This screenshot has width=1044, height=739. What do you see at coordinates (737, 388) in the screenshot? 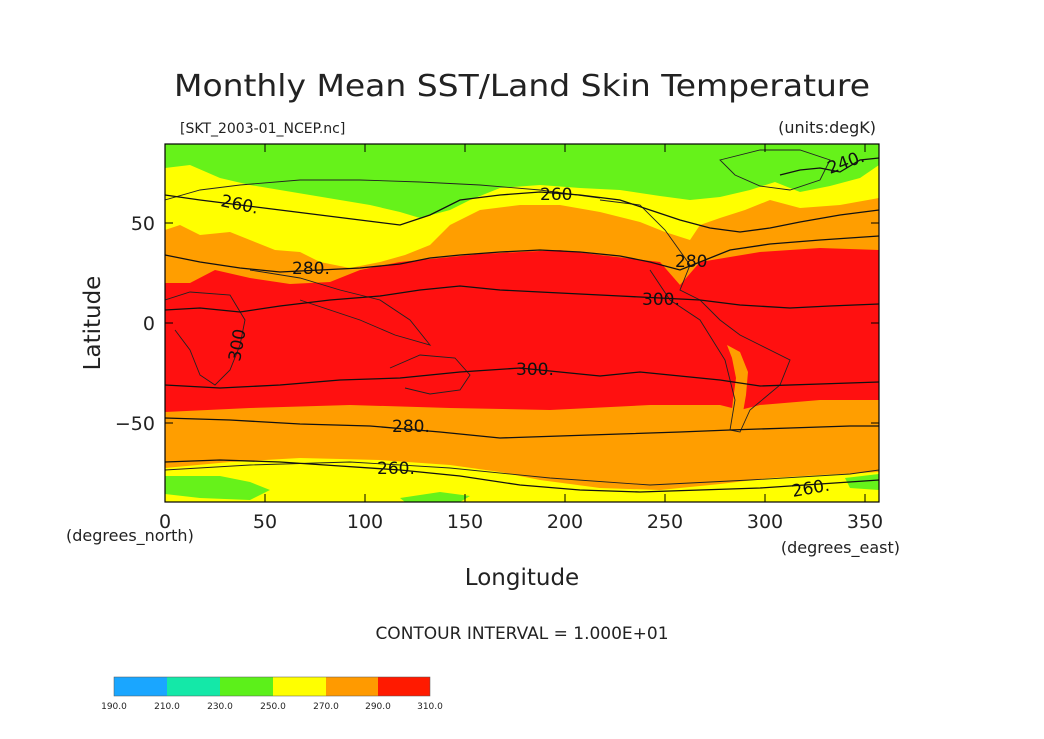
I see `andes-orange` at bounding box center [737, 388].